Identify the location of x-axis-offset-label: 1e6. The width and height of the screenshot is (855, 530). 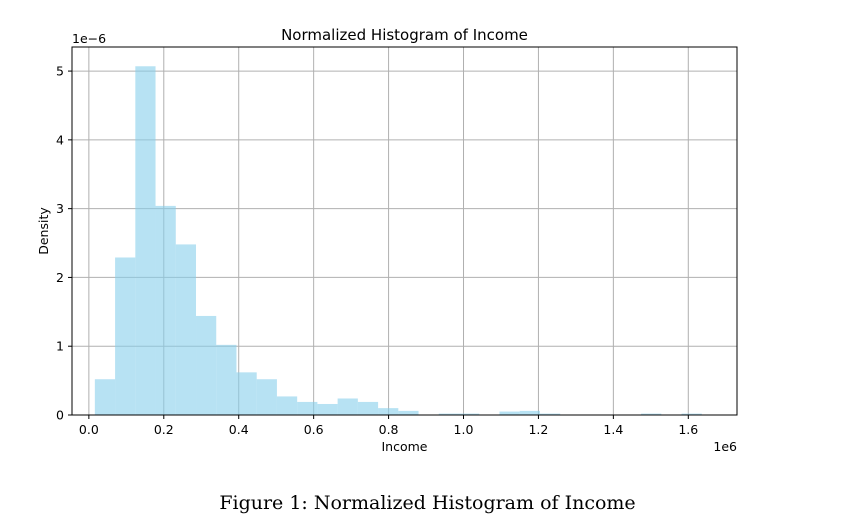
(725, 446).